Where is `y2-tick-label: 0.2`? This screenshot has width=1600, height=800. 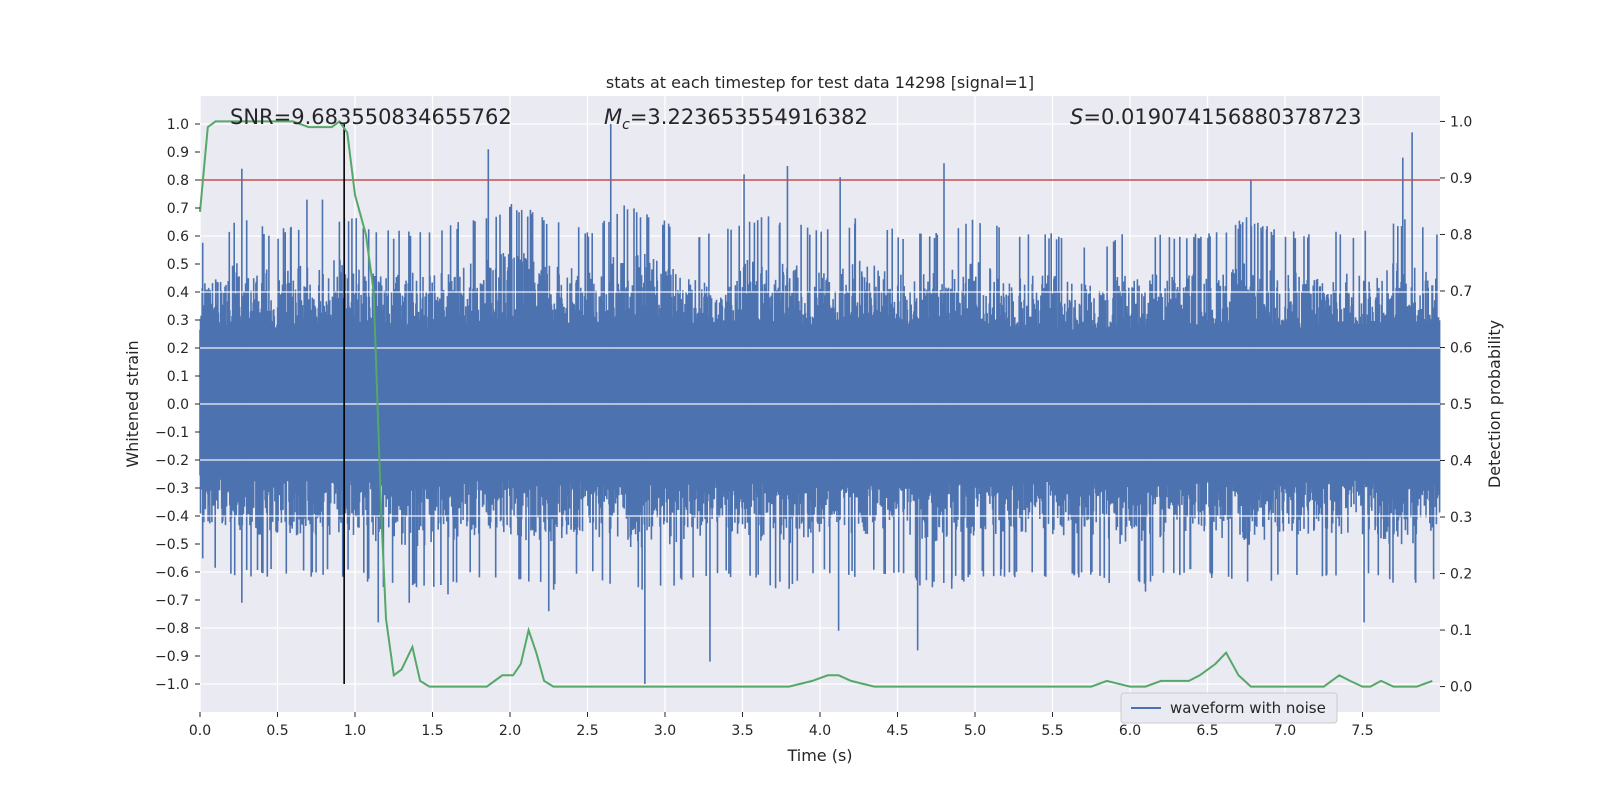
y2-tick-label: 0.2 is located at coordinates (1461, 575).